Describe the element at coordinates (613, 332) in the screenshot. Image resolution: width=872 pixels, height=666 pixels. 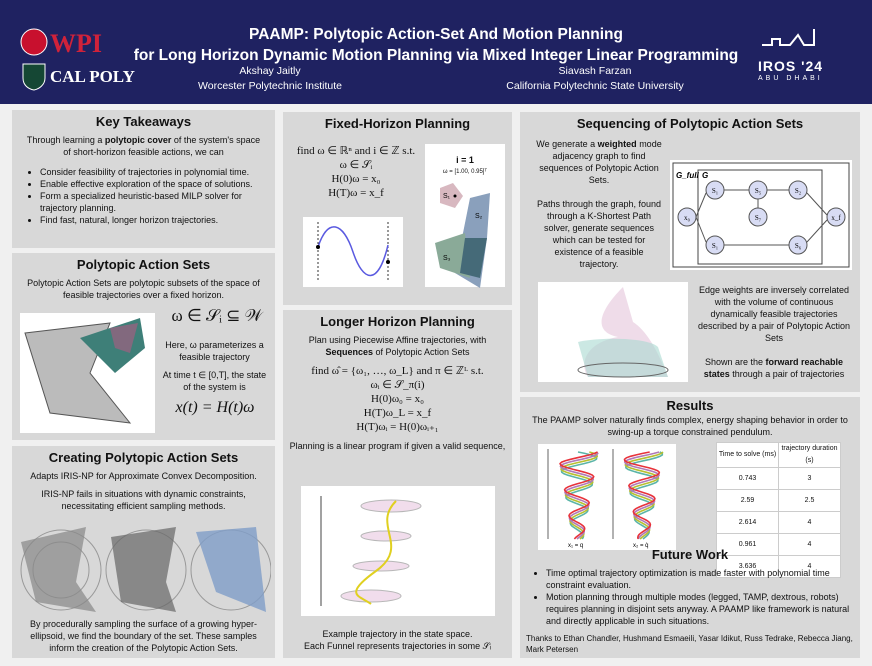
I see `reachable-states-figure` at that location.